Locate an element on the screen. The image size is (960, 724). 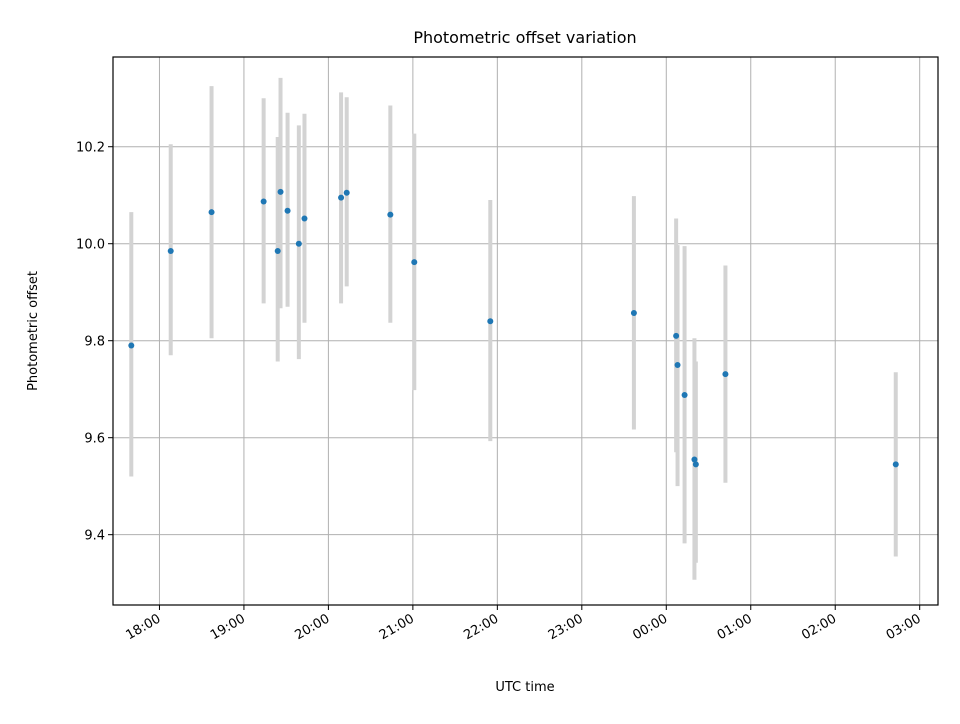
y-tick-label: 9.4 is located at coordinates (94, 536).